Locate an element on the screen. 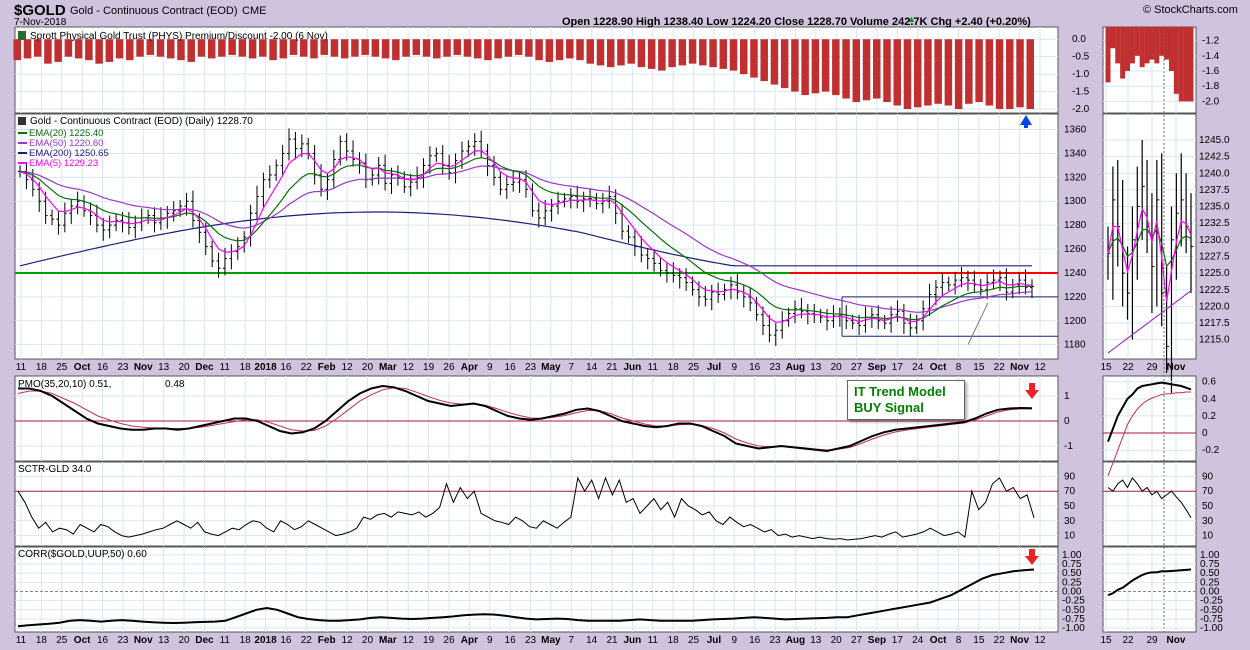 The width and height of the screenshot is (1250, 650). quote-up-arrow: ▲ is located at coordinates (911, 19).